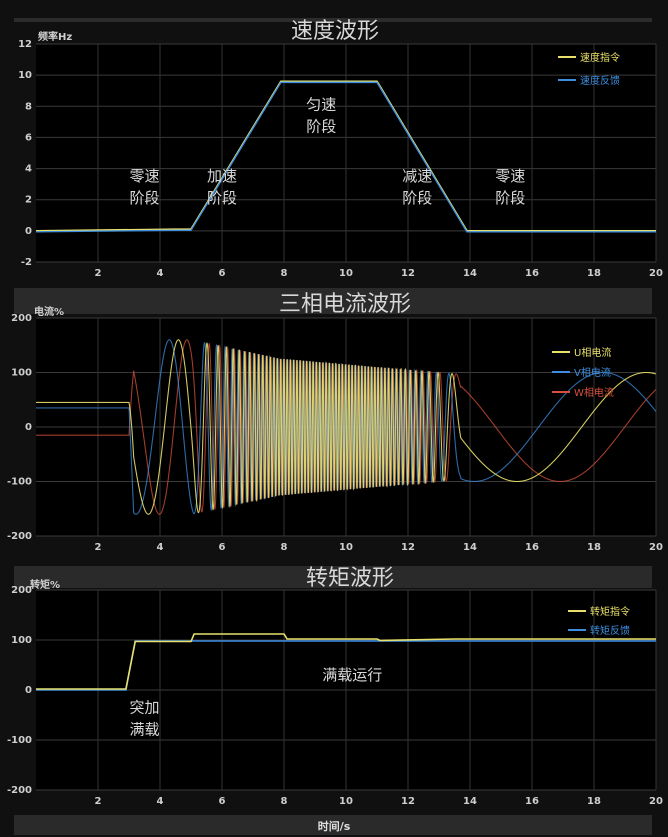  What do you see at coordinates (45, 584) in the screenshot?
I see `torque-y-axis-label: 转矩%` at bounding box center [45, 584].